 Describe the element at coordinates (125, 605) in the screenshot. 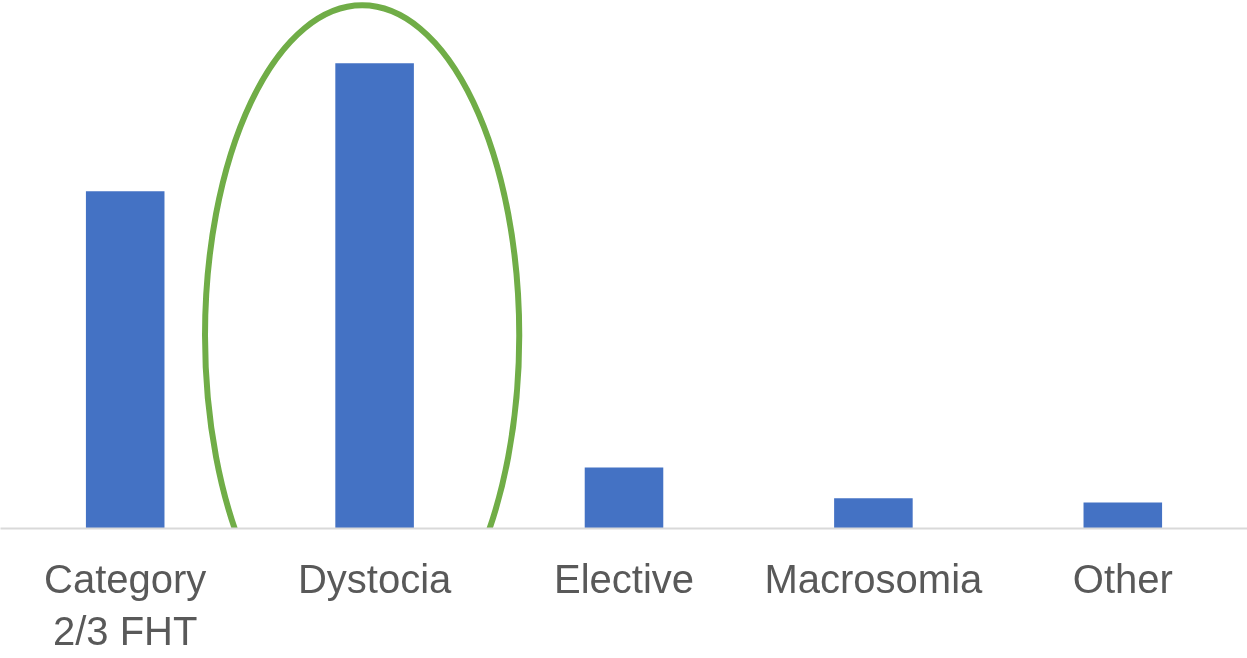

I see `x-tick-label: Category 2/3 FHT` at that location.